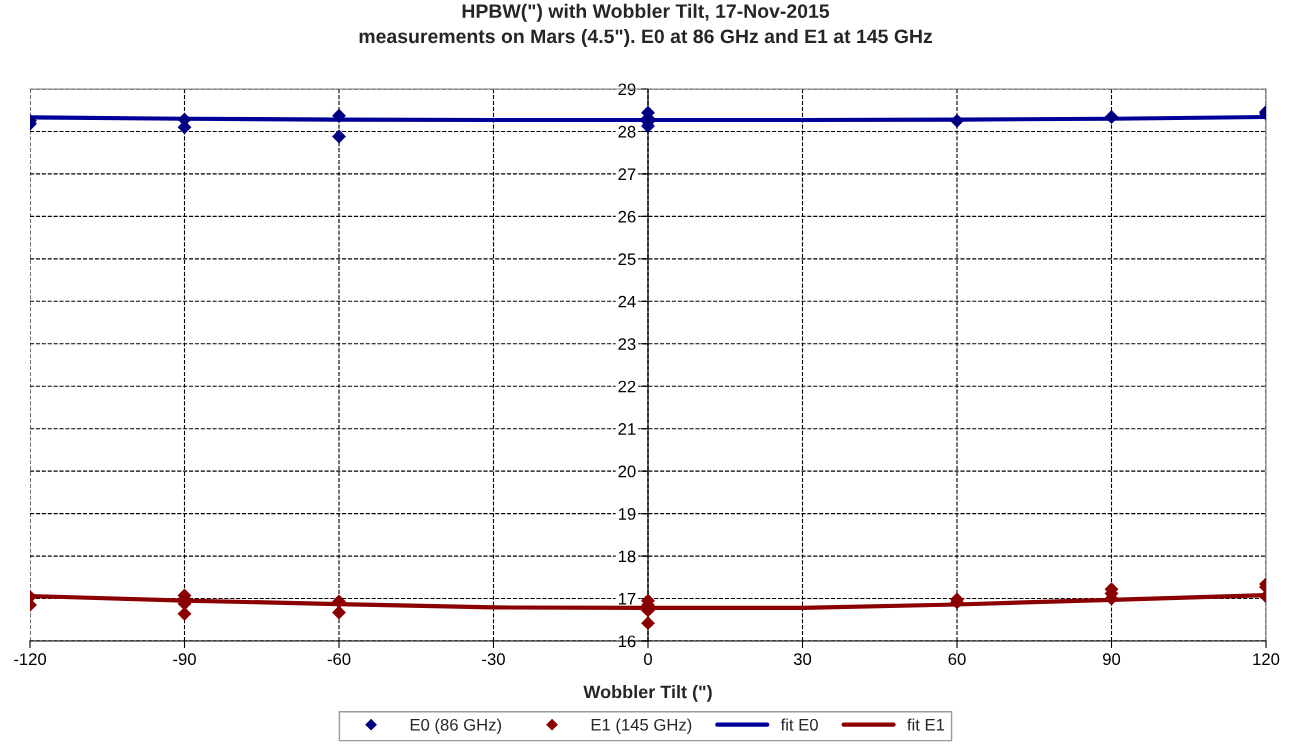  I want to click on y-tick-label: 25, so click(627, 259).